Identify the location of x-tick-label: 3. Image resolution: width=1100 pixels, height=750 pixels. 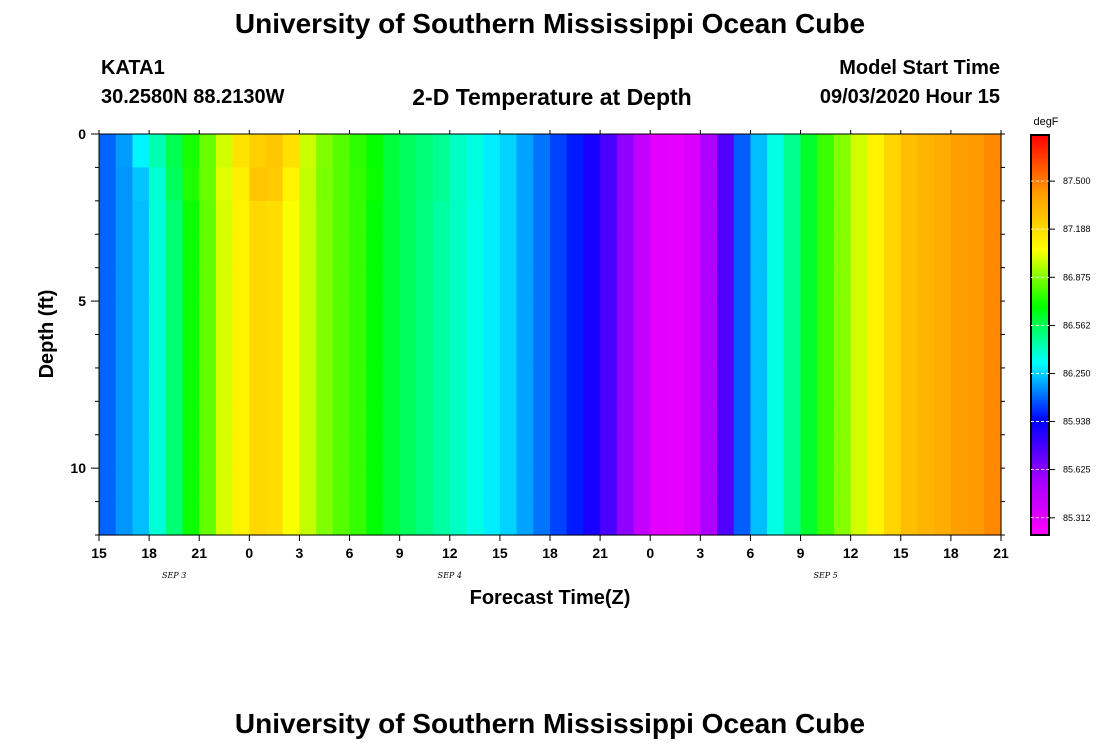
(300, 553).